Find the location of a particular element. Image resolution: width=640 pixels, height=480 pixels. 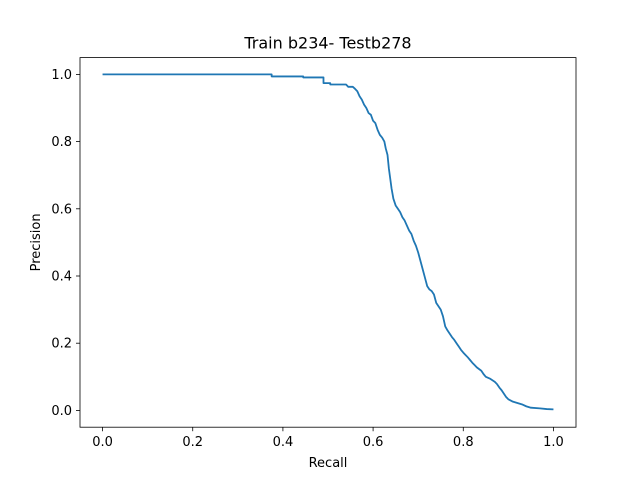

y-tick-label: 1.0 is located at coordinates (61, 75).